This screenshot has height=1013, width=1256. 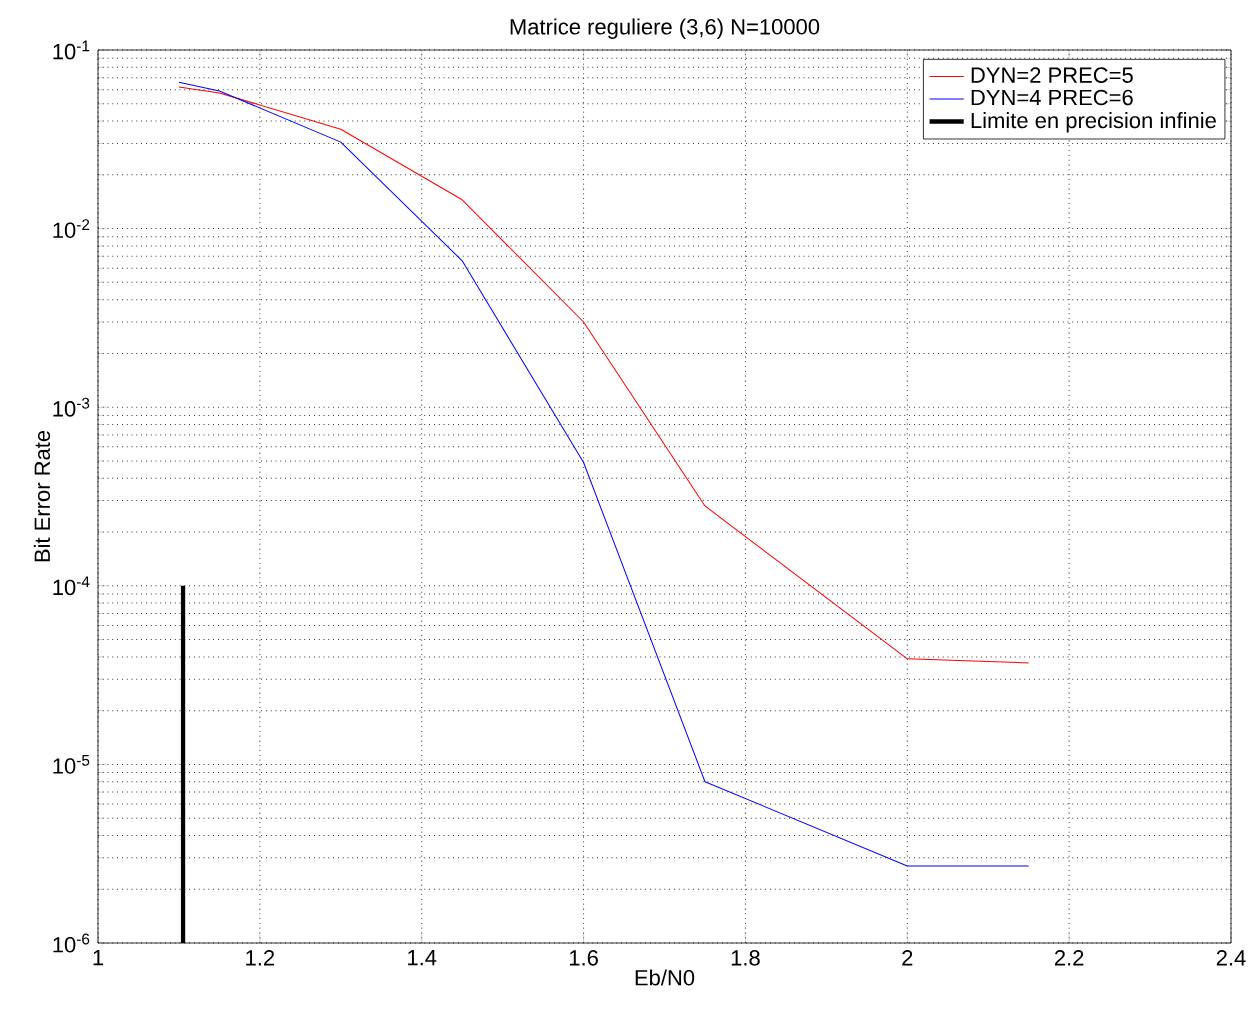 I want to click on y-axis-title: Bit Error Rate, so click(x=42, y=496).